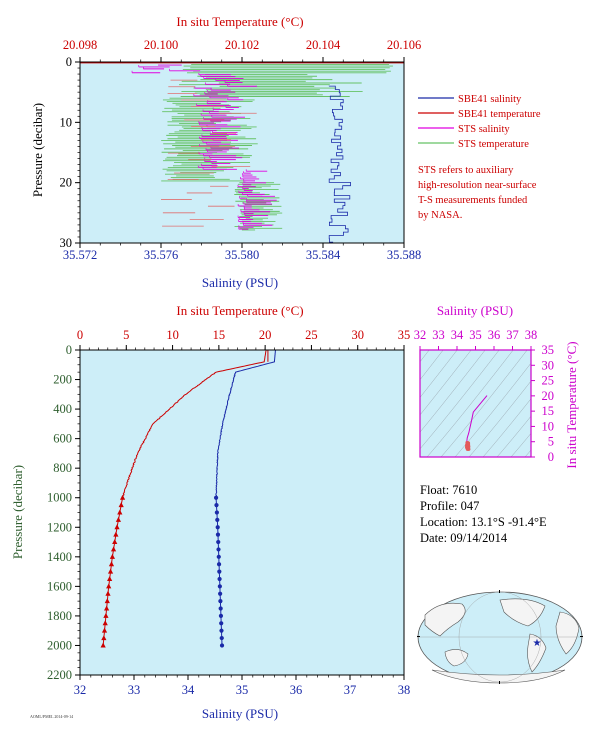 The width and height of the screenshot is (601, 736). Describe the element at coordinates (537, 643) in the screenshot. I see `float-position-star-icon: ★` at that location.